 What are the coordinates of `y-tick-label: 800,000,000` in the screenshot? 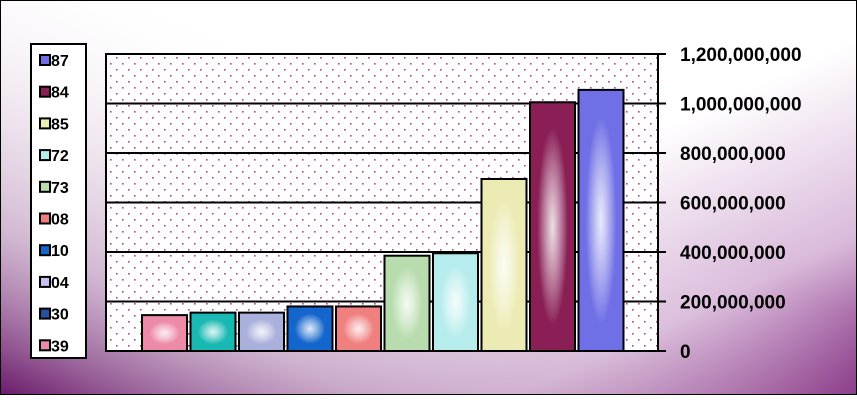 It's located at (733, 154).